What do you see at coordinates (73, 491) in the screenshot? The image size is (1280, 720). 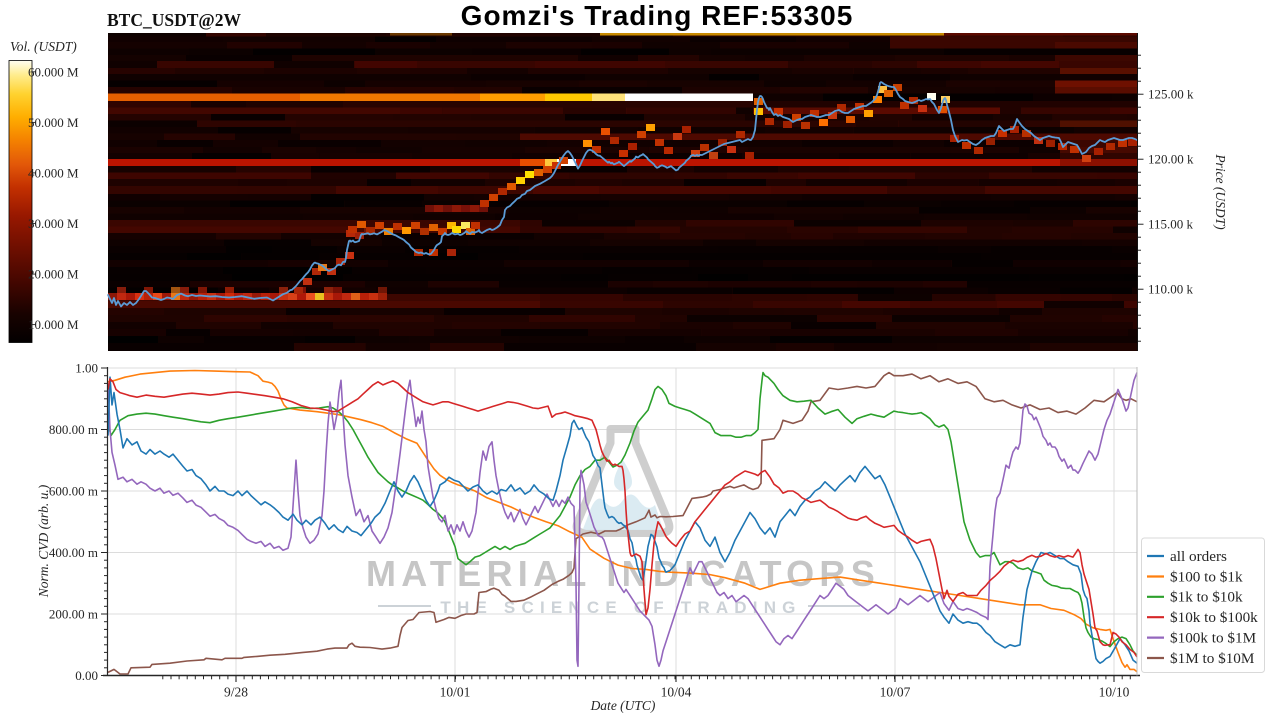 I see `svg-text: 600.00 m` at bounding box center [73, 491].